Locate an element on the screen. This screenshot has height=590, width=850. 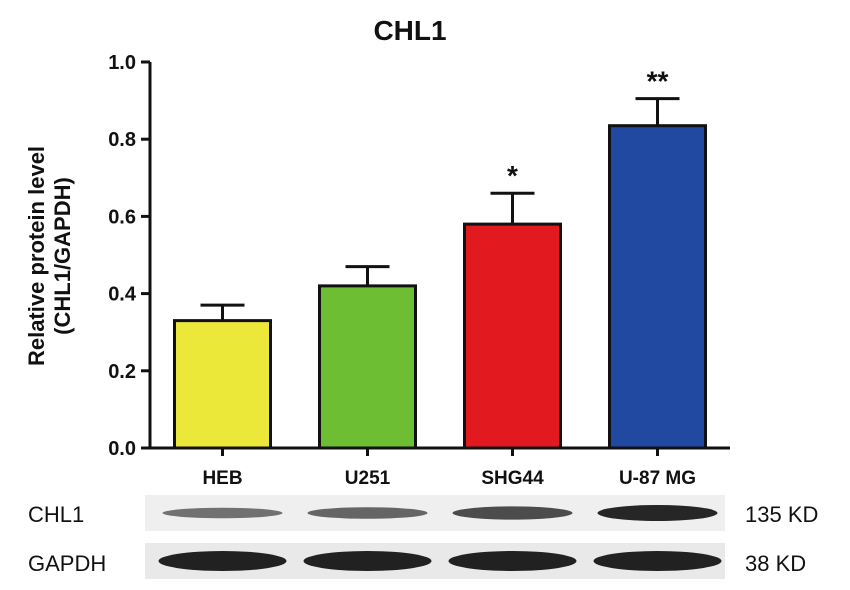
y-tick-label: 0.2 is located at coordinates (122, 372).